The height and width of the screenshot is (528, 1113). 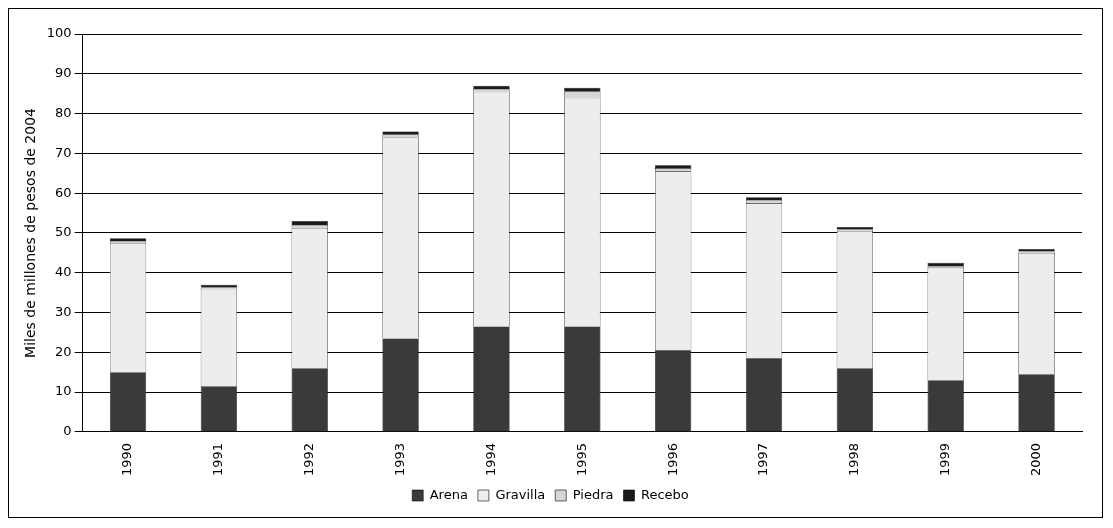 I want to click on y-tick-label: 90, so click(x=63, y=73).